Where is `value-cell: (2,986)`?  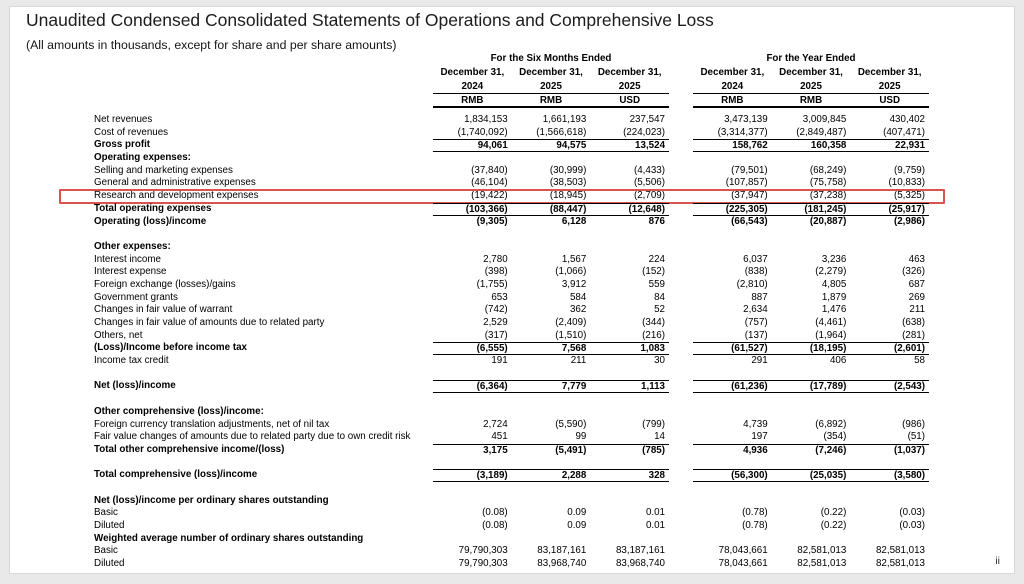 value-cell: (2,986) is located at coordinates (909, 221).